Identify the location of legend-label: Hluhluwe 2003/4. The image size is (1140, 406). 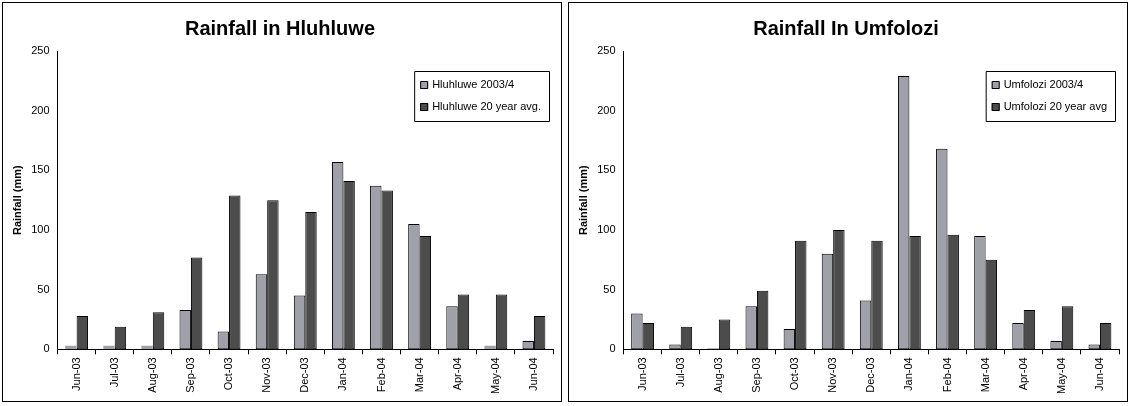
(473, 84).